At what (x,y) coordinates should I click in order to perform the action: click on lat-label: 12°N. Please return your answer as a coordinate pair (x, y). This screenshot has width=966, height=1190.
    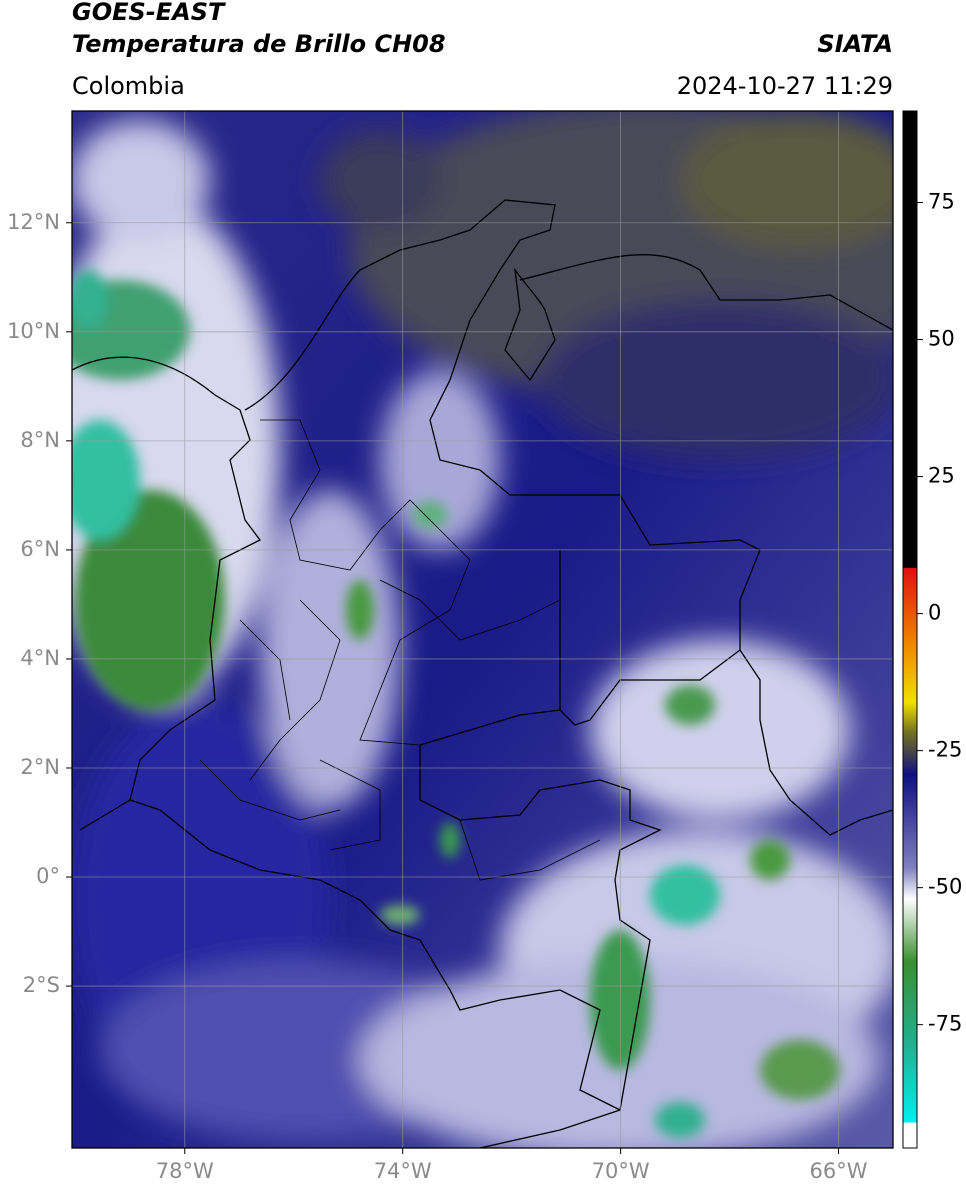
    Looking at the image, I should click on (33, 222).